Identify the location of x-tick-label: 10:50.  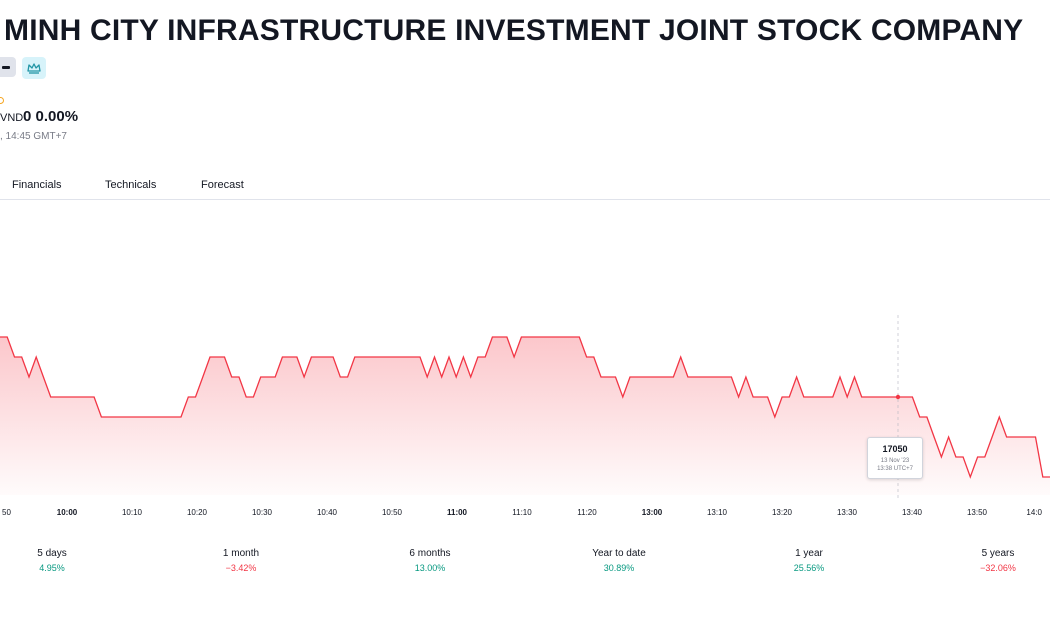
(392, 512).